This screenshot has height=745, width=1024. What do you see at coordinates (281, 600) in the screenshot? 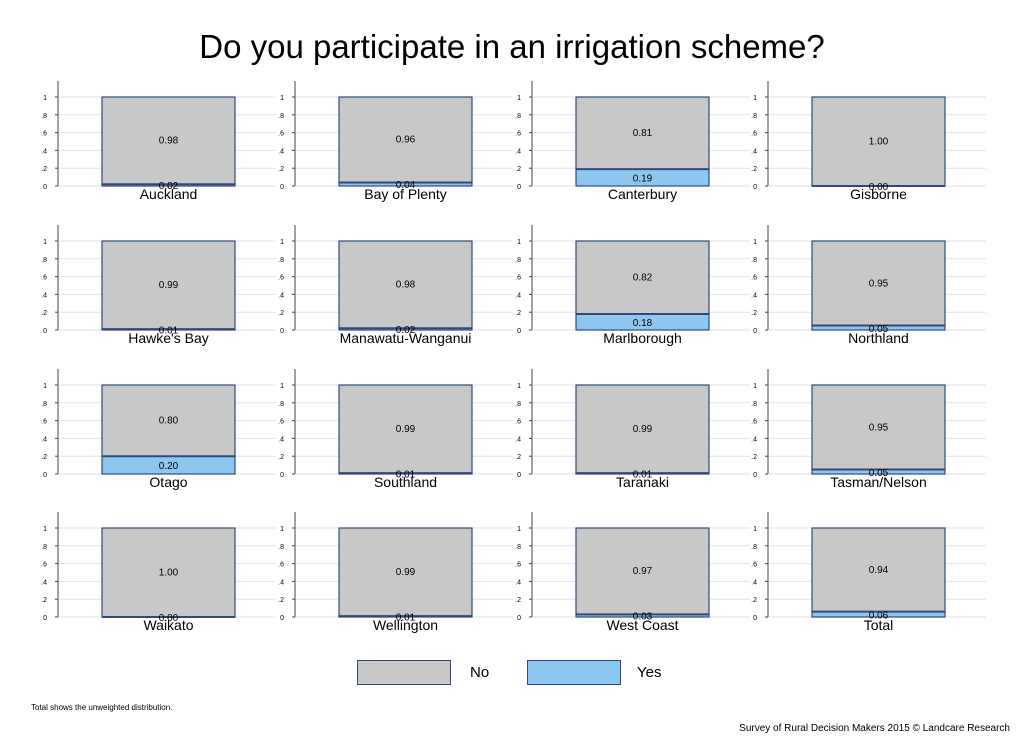
I see `y-tick-label-wellington-1: .2` at bounding box center [281, 600].